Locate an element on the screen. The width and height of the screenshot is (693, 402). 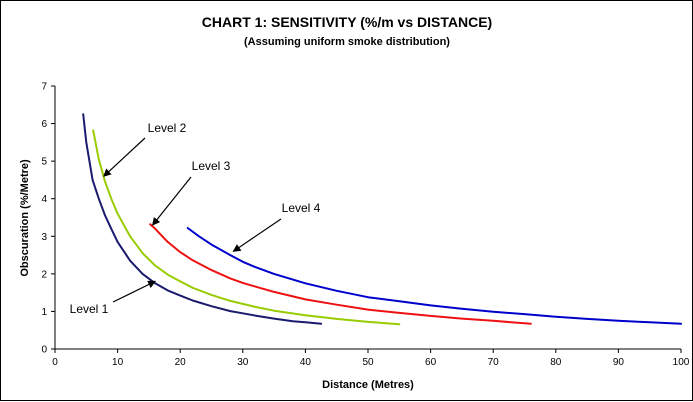
annotation-label-level-3: Level 3 is located at coordinates (211, 166).